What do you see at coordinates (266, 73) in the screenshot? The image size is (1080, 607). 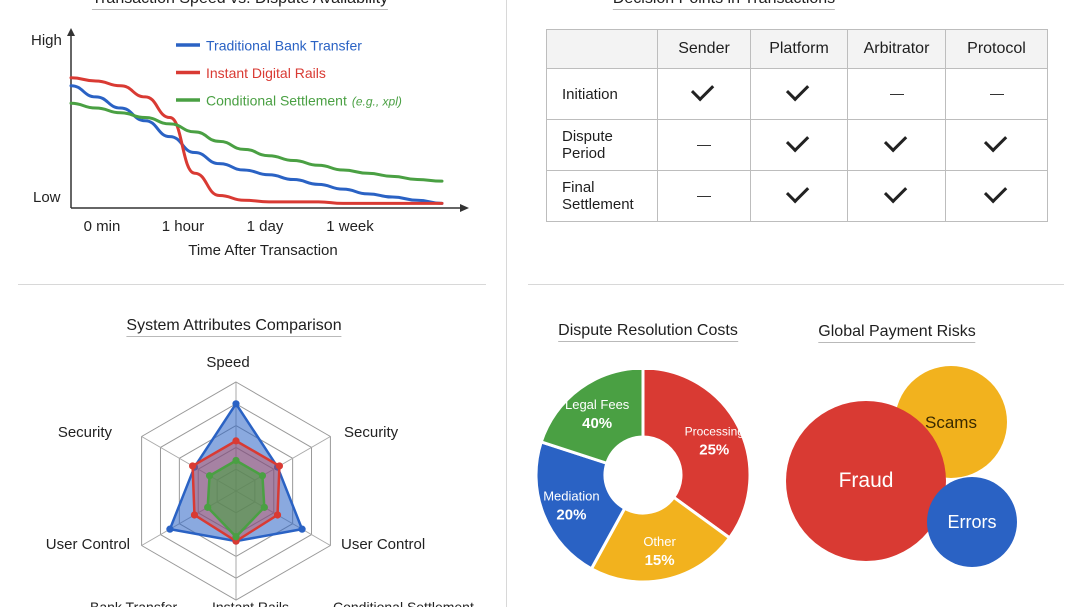 I see `legend-label-instant-digital-rails: Instant Digital Rails` at bounding box center [266, 73].